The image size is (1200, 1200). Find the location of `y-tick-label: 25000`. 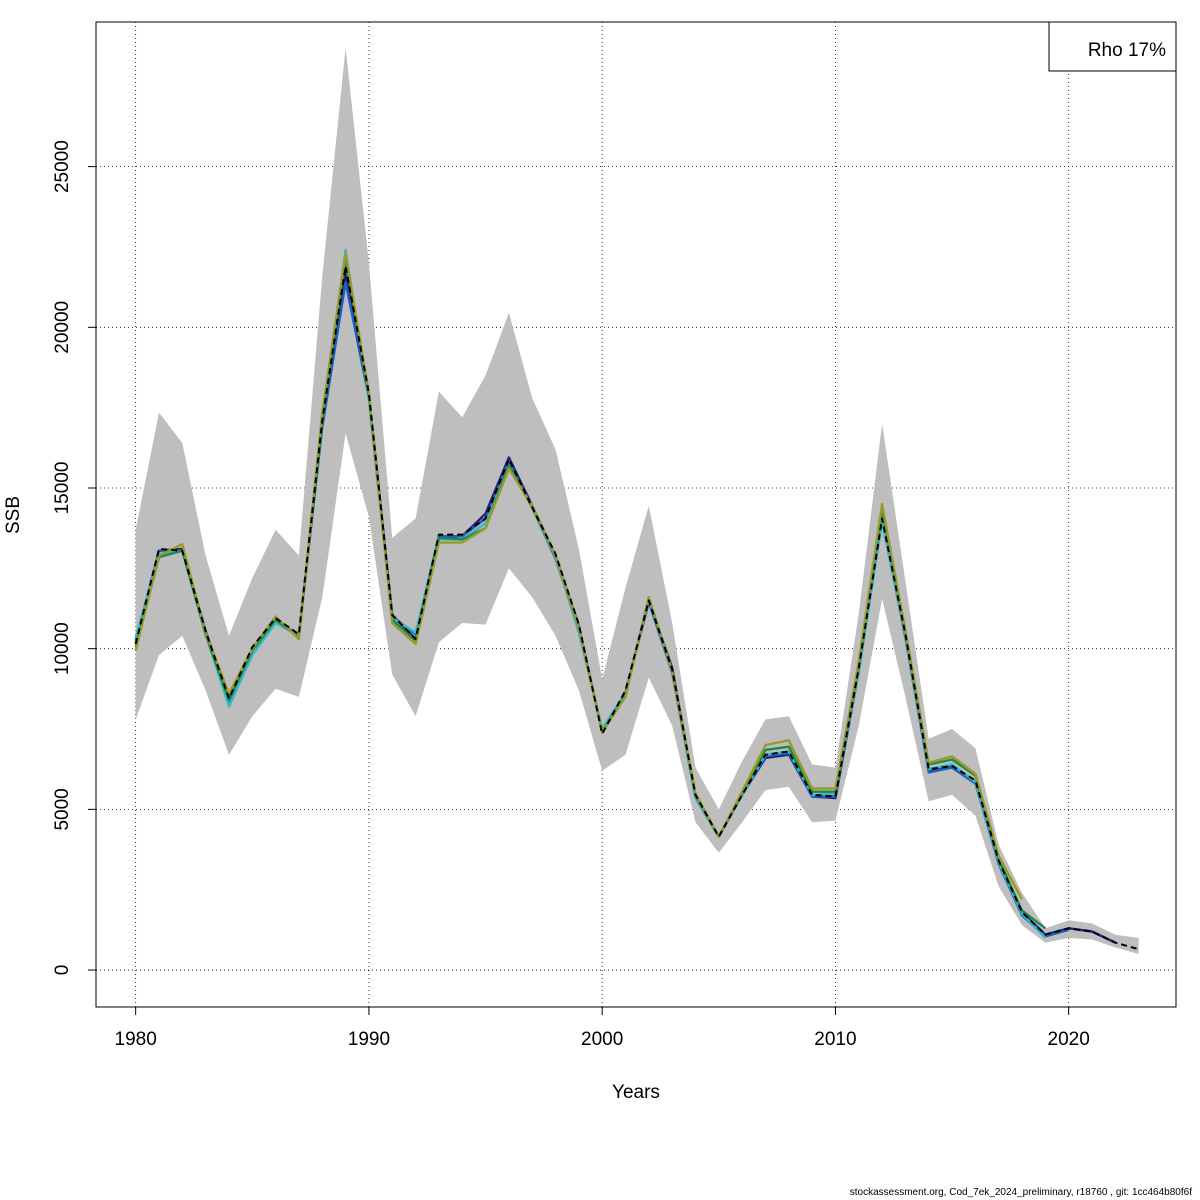

y-tick-label: 25000 is located at coordinates (62, 166).